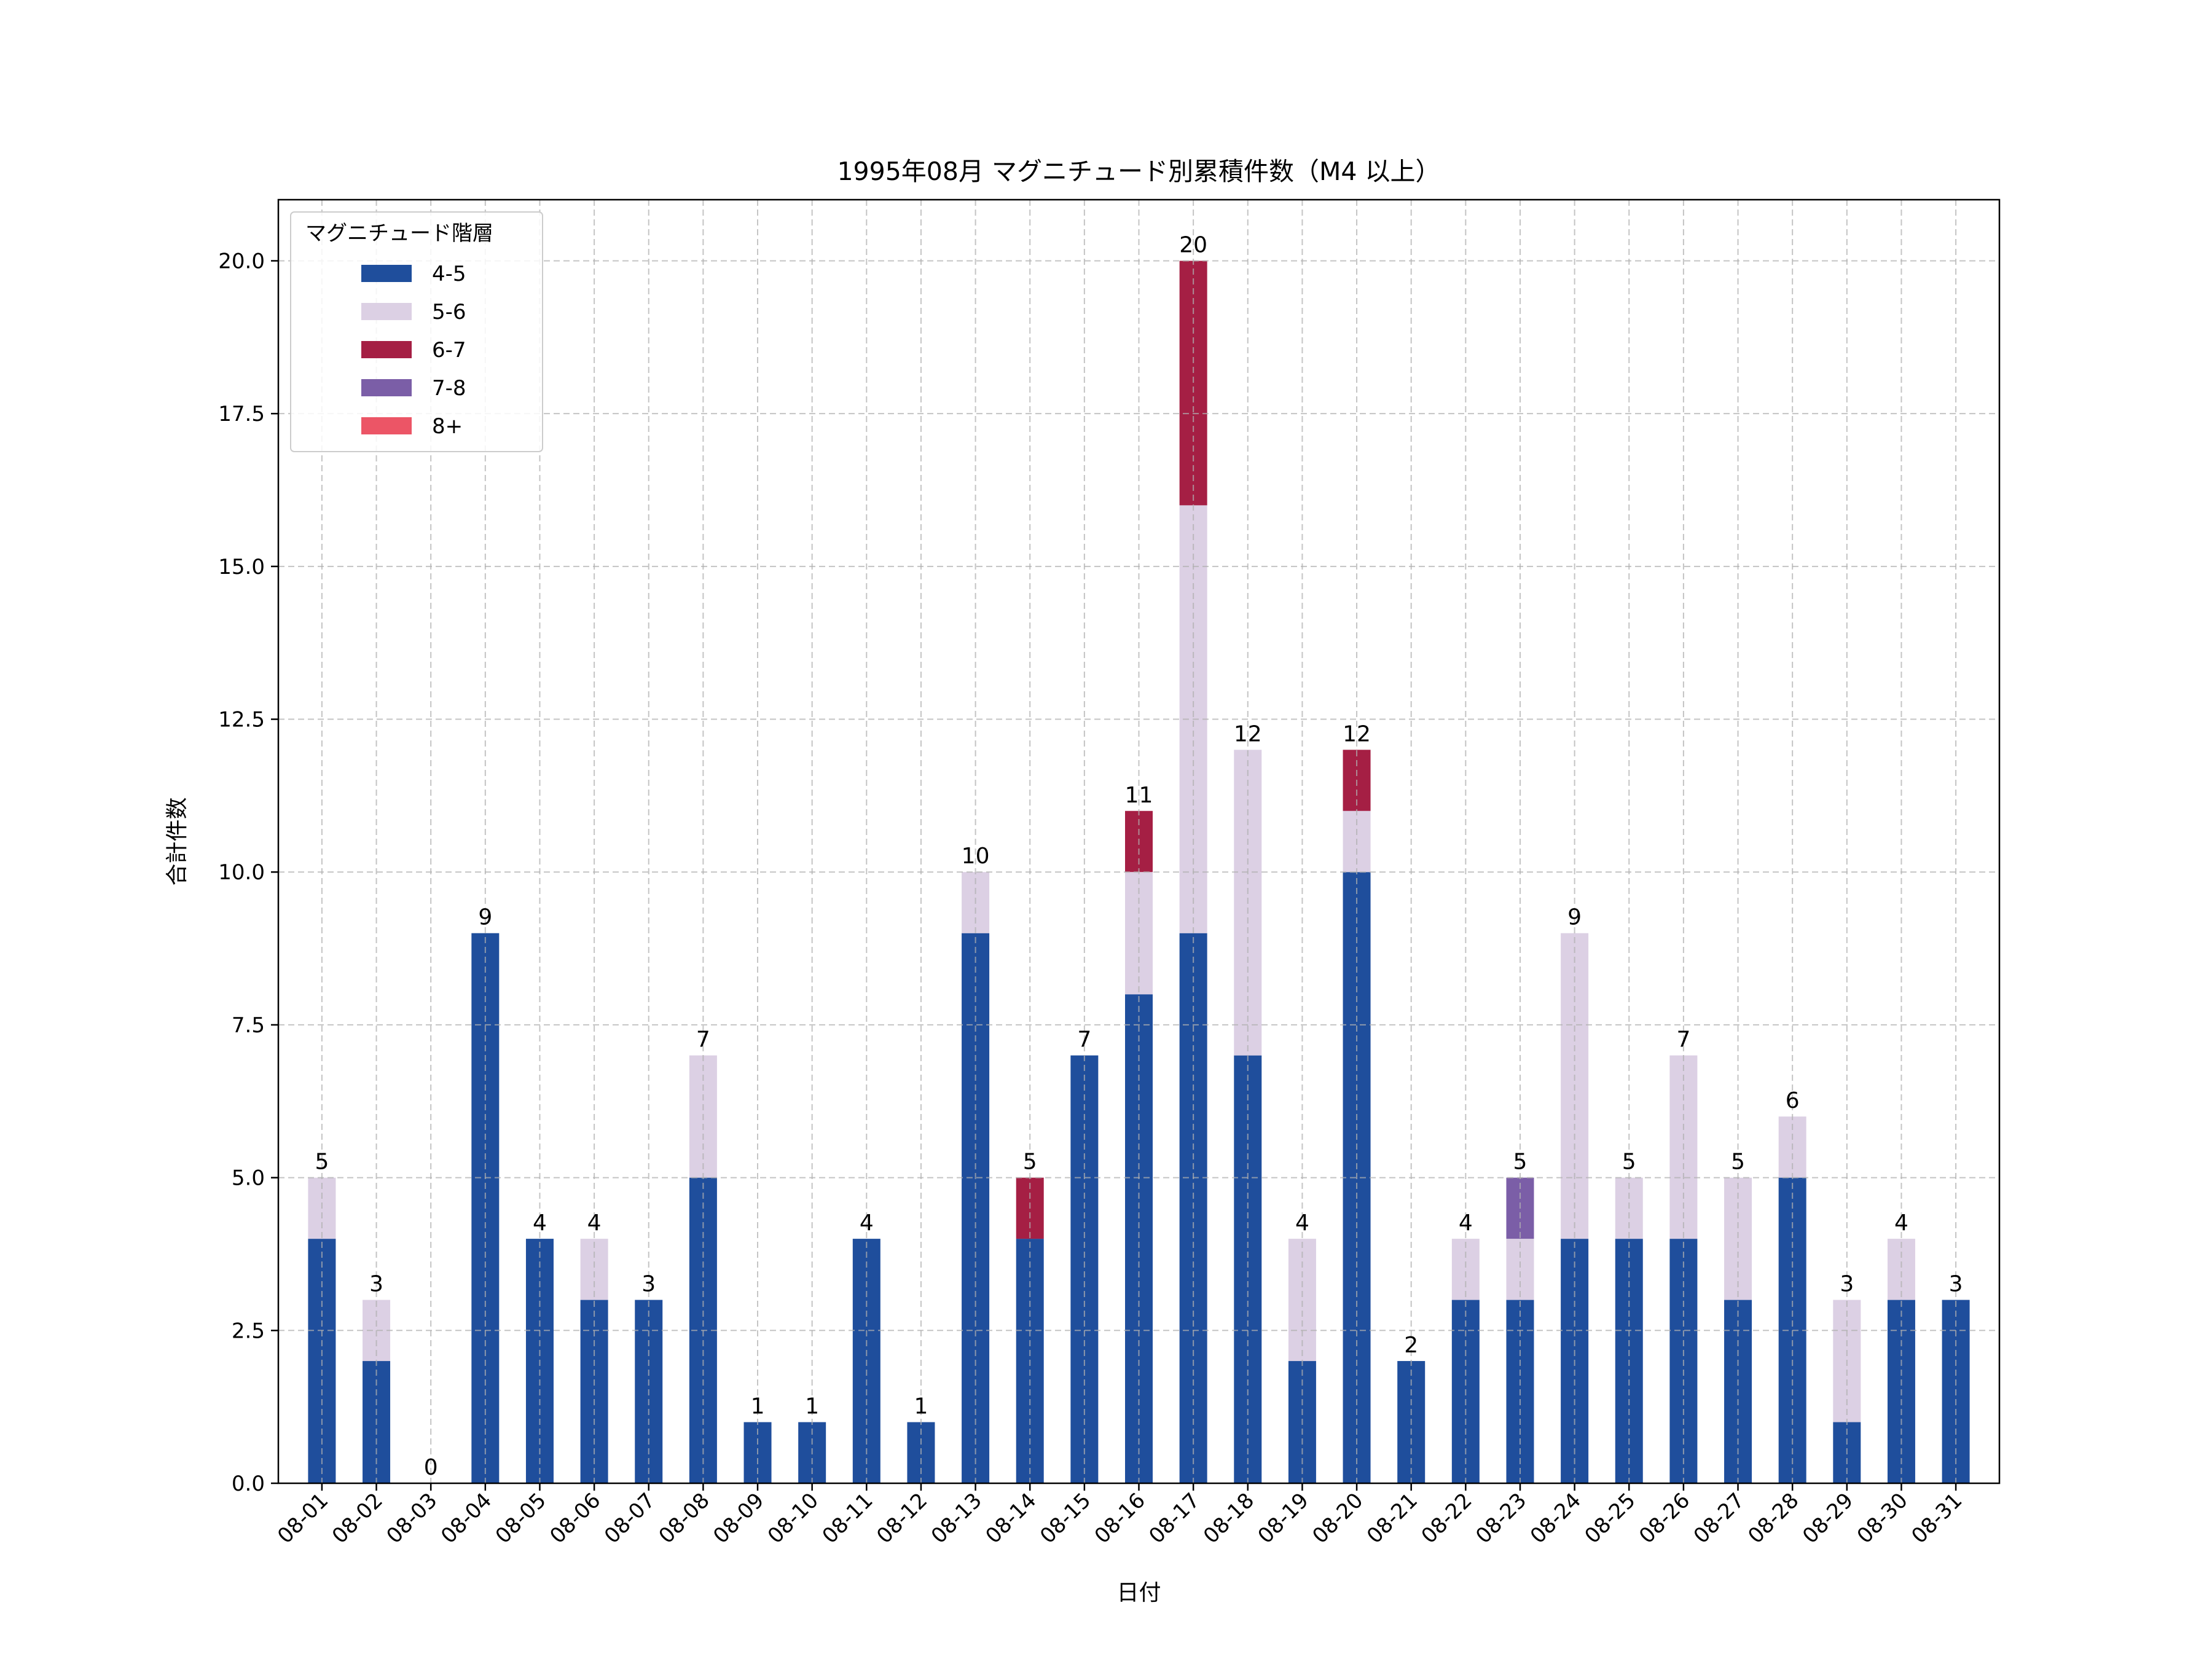 This screenshot has width=2212, height=1659. What do you see at coordinates (758, 1406) in the screenshot?
I see `bar-total-label-08-09: 1` at bounding box center [758, 1406].